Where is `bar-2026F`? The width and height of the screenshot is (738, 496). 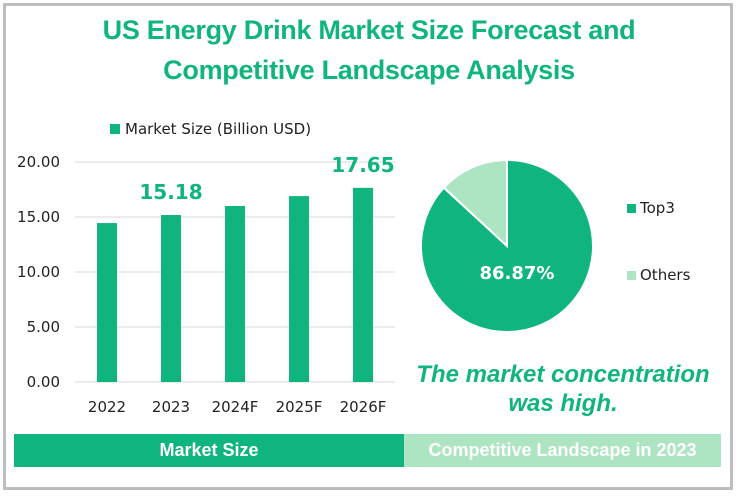
bar-2026F is located at coordinates (363, 284).